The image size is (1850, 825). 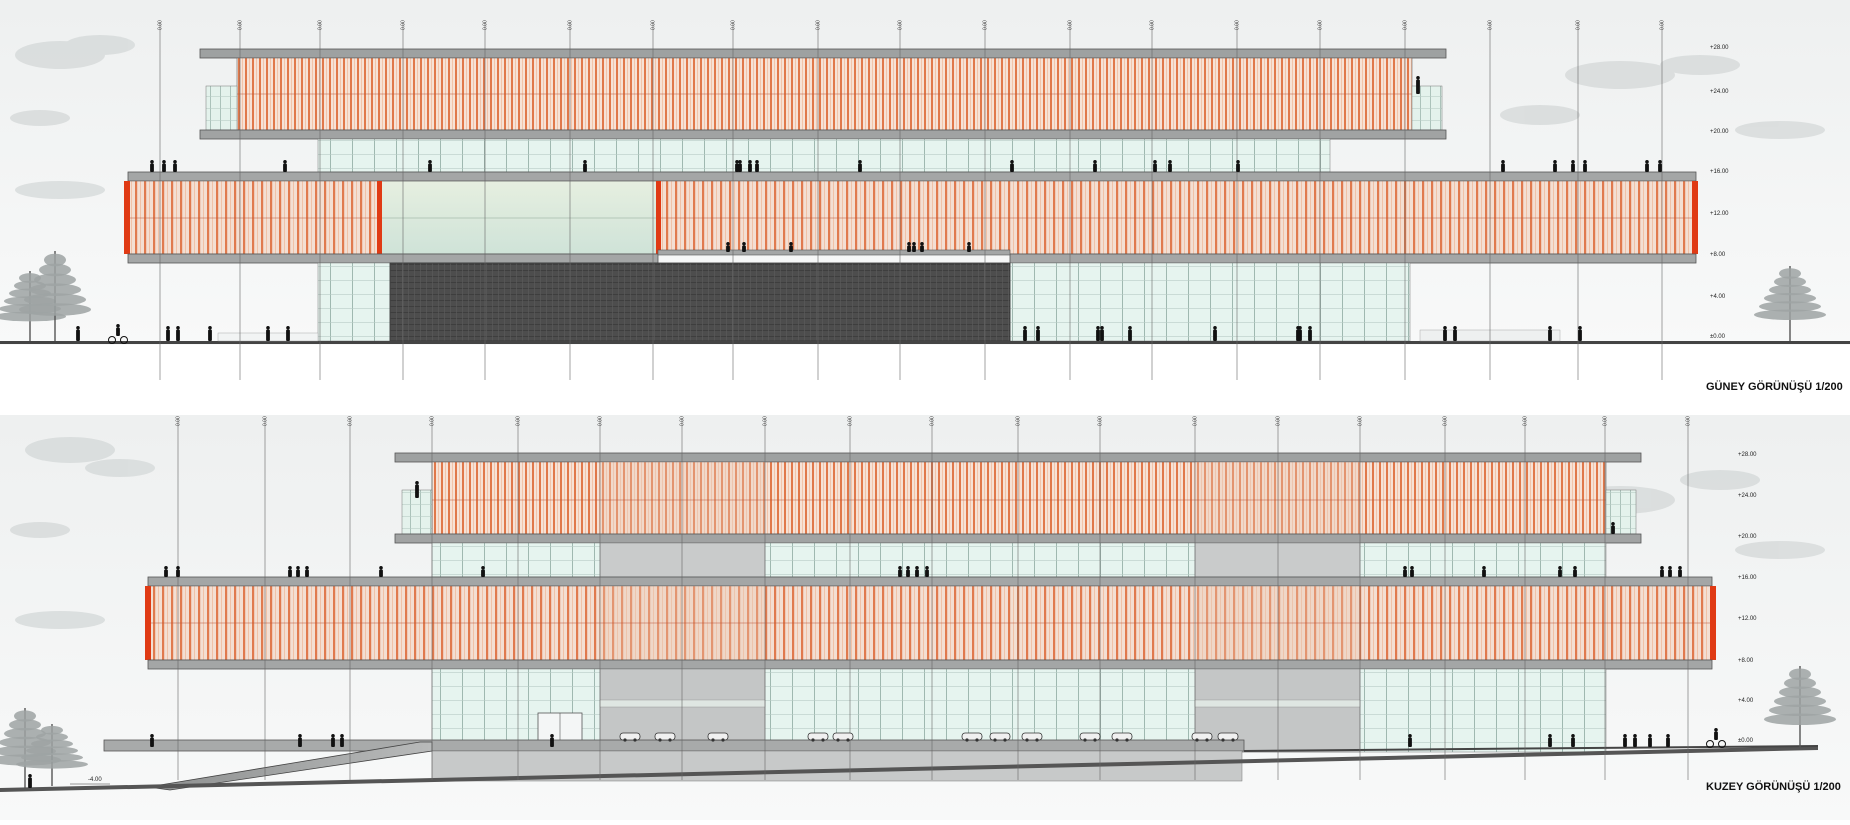 What do you see at coordinates (127, 217) in the screenshot?
I see `red-end-panel-left` at bounding box center [127, 217].